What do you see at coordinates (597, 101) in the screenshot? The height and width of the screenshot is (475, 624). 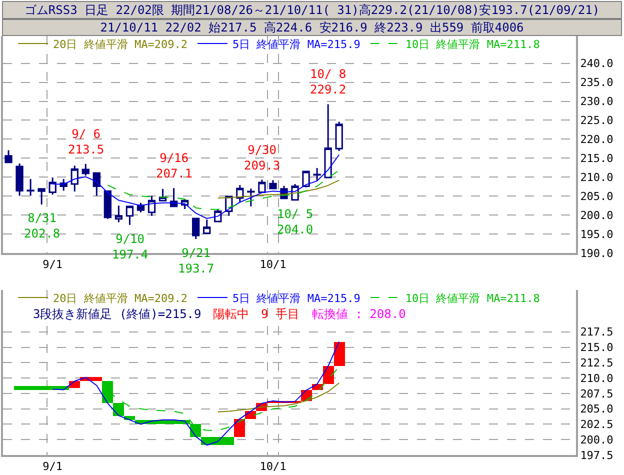 I see `y-tick-label: 230.0` at bounding box center [597, 101].